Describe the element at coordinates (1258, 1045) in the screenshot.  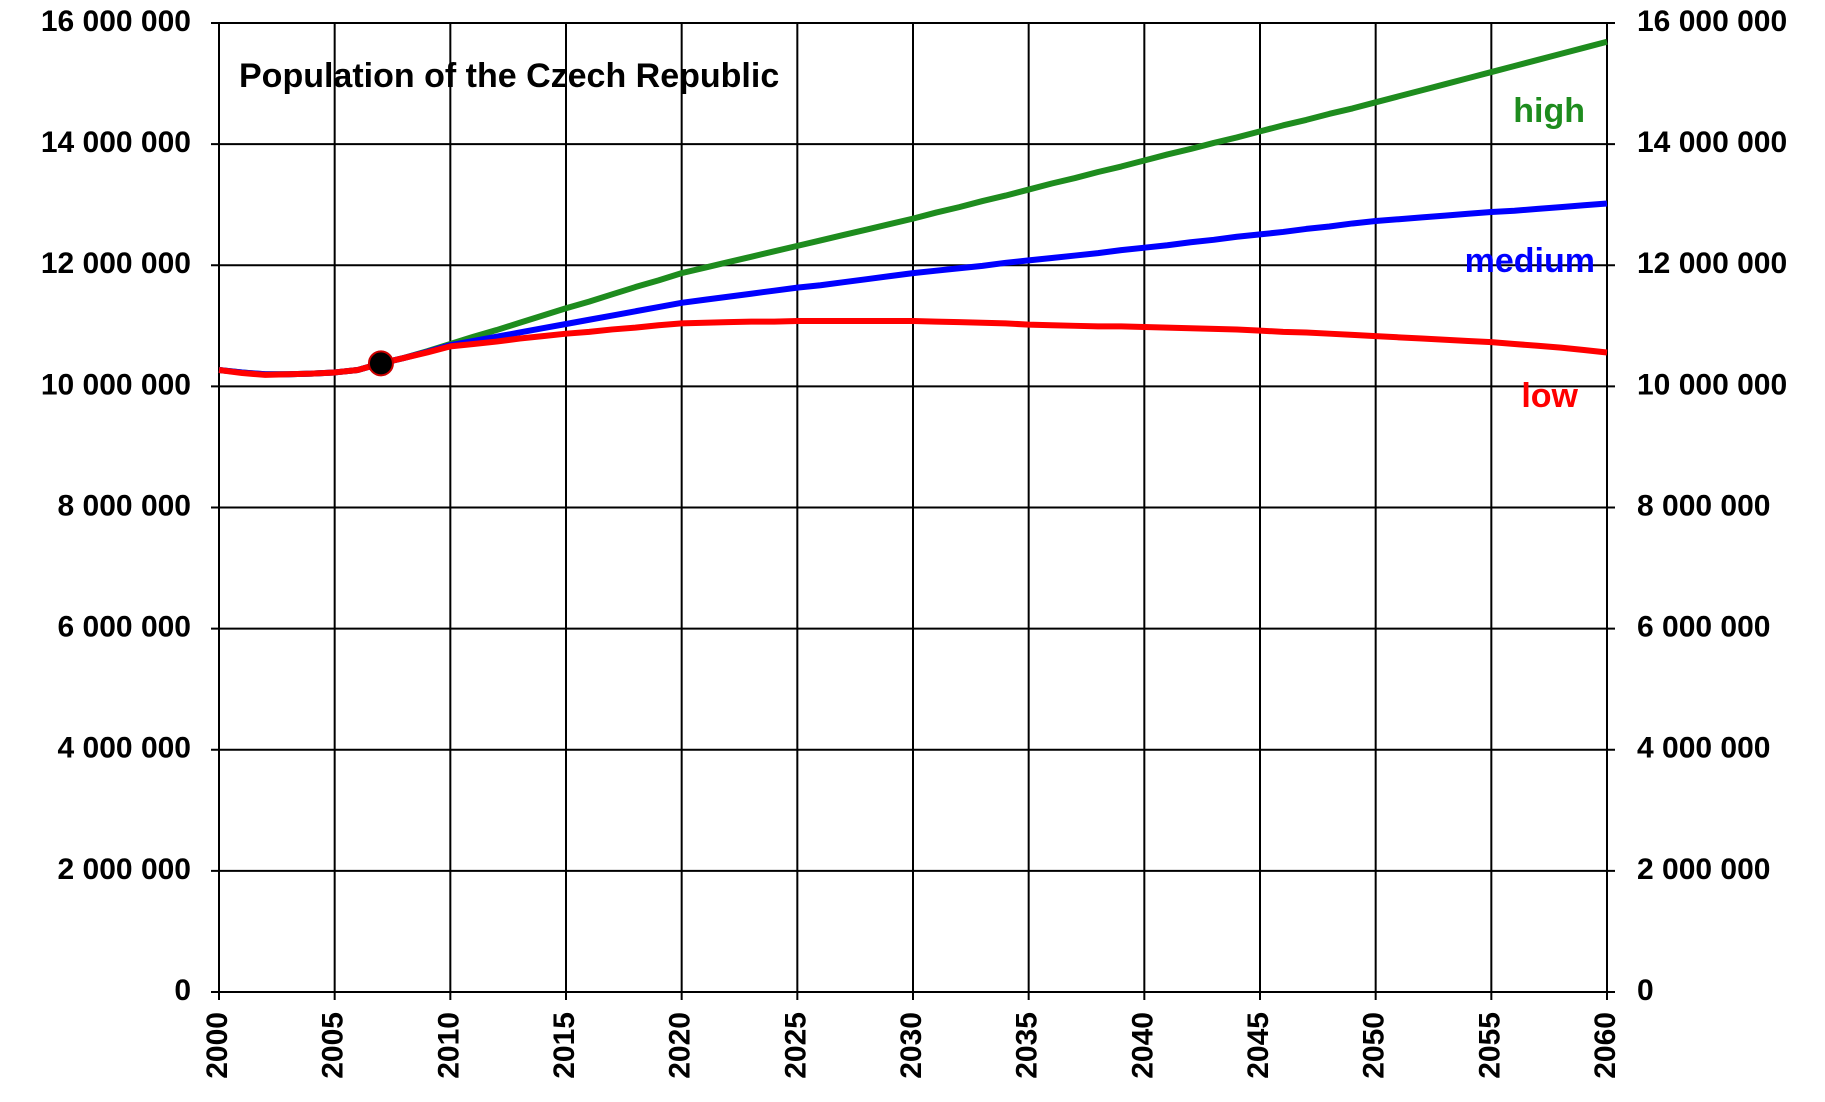
I see `x-tick-label: 2045` at that location.